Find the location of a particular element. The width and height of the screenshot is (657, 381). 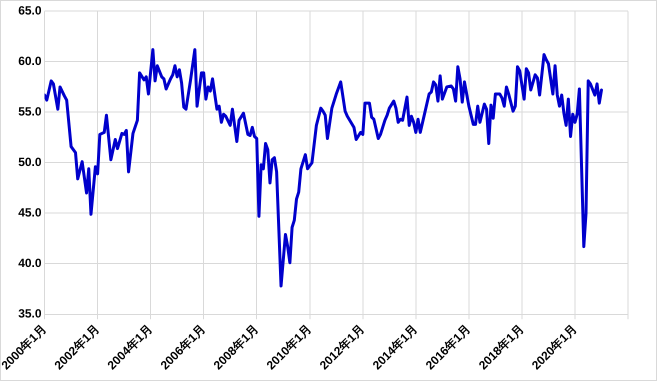

y-tick-label: 50.0 is located at coordinates (30, 162).